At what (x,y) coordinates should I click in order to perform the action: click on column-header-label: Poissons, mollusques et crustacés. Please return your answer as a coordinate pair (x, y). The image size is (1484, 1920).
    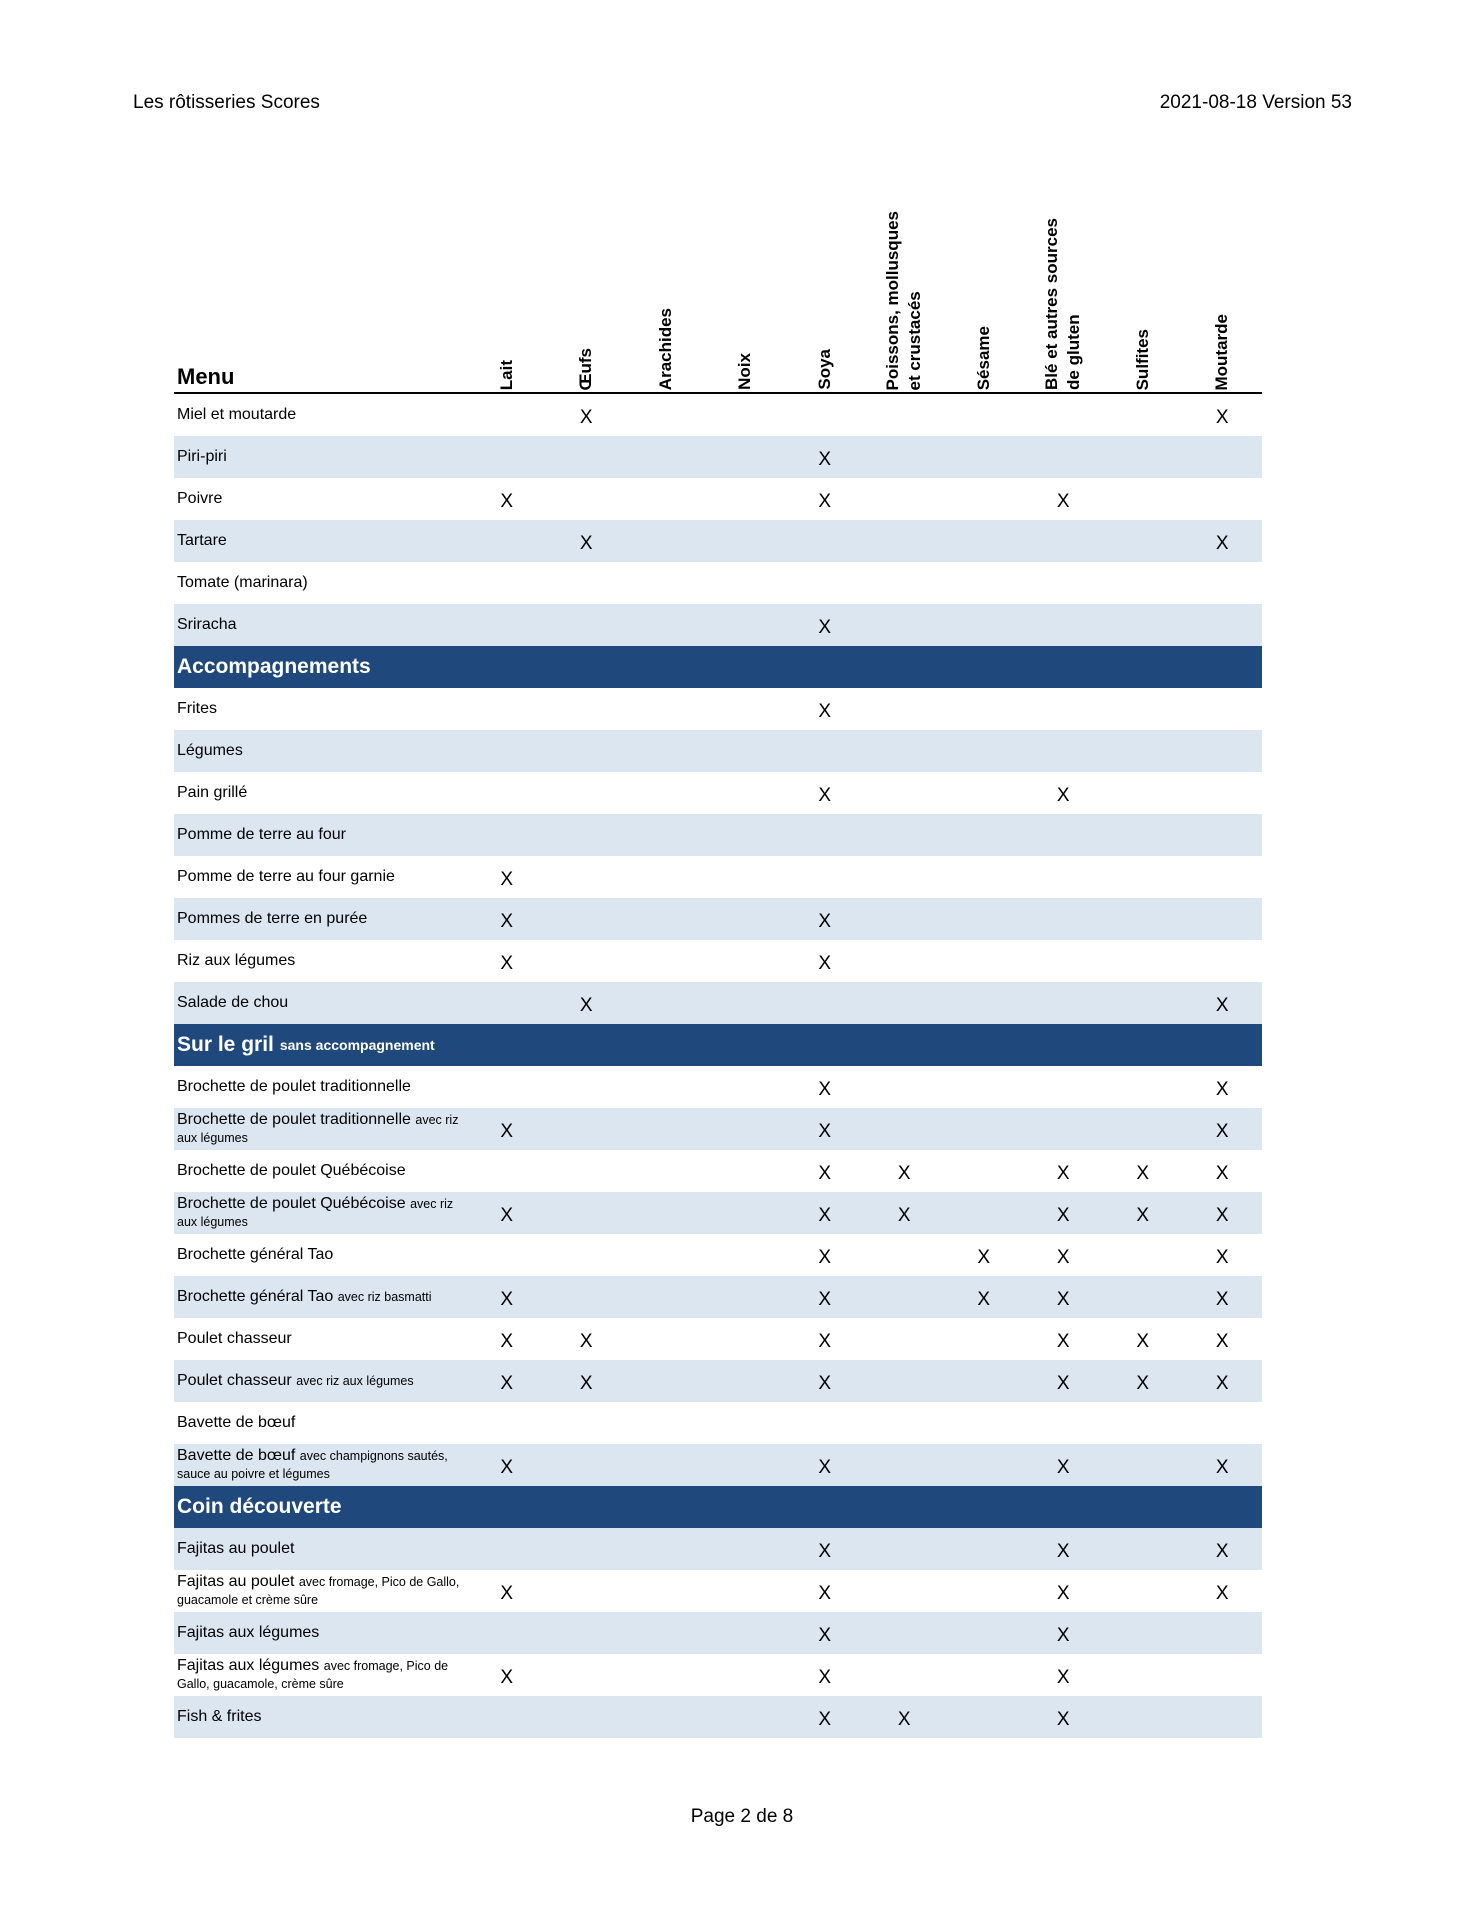
    Looking at the image, I should click on (904, 300).